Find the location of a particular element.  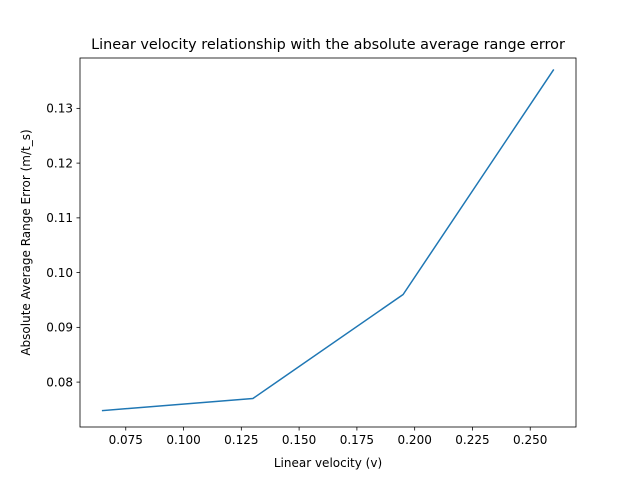

y-tick-label: 0.11 is located at coordinates (59, 218).